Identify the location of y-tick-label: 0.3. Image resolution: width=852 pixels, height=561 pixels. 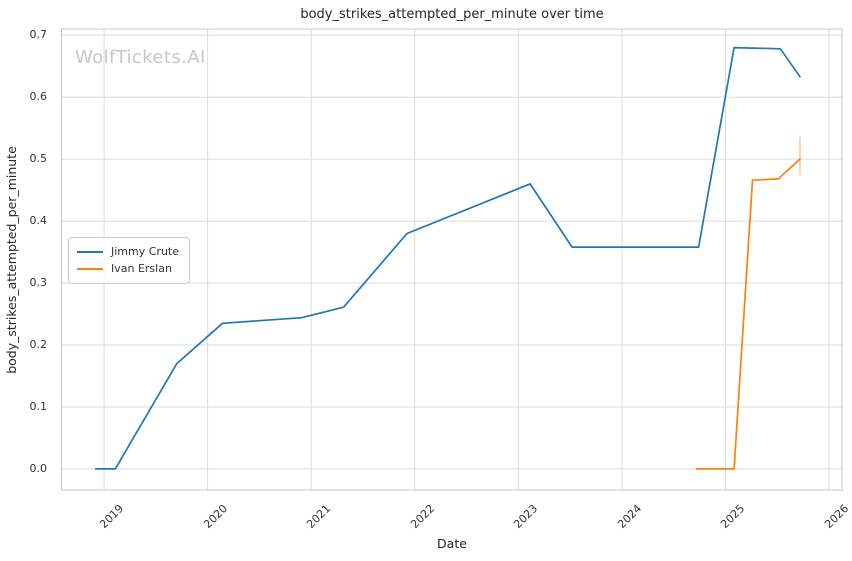
(38, 283).